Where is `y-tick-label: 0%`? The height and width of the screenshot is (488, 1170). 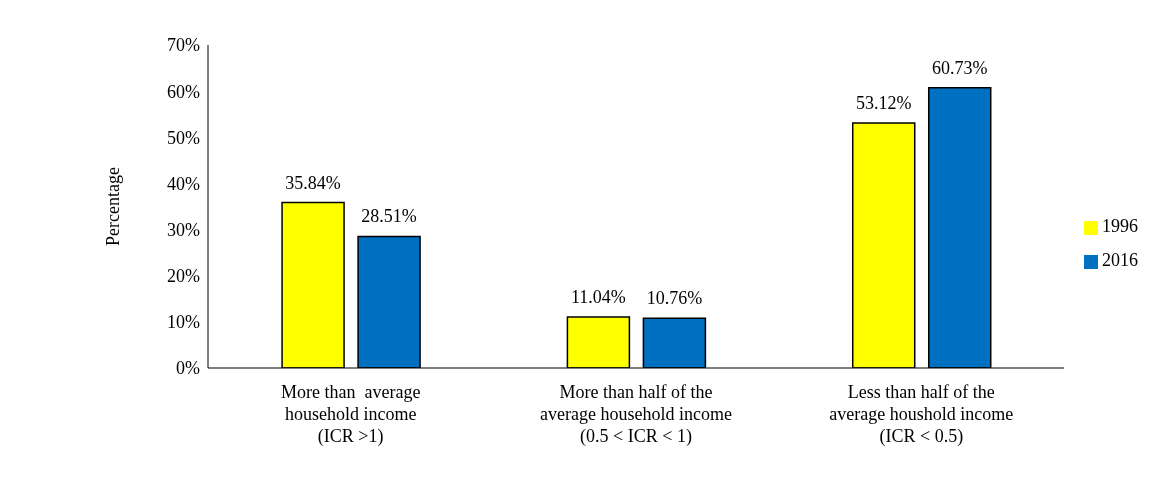 y-tick-label: 0% is located at coordinates (188, 368).